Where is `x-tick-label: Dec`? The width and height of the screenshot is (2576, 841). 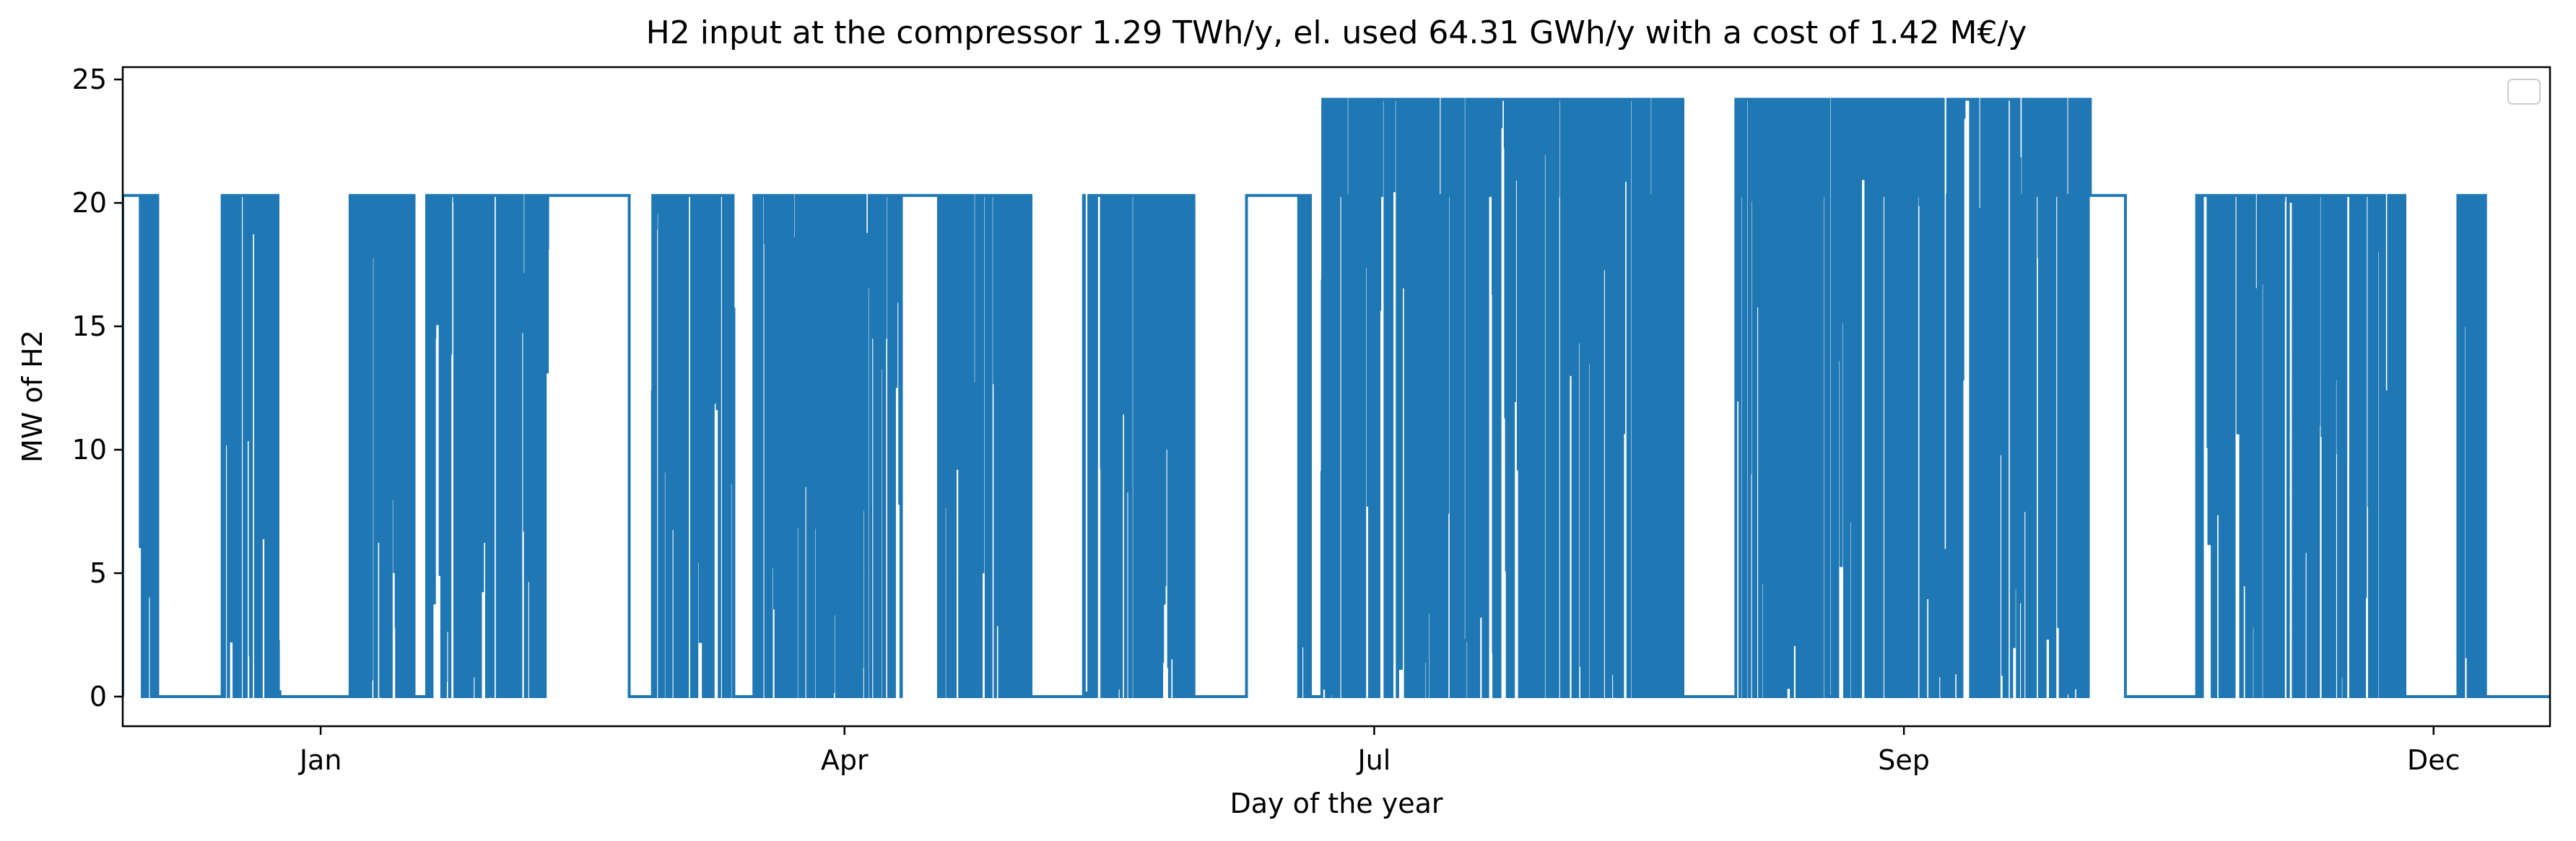
x-tick-label: Dec is located at coordinates (2433, 760).